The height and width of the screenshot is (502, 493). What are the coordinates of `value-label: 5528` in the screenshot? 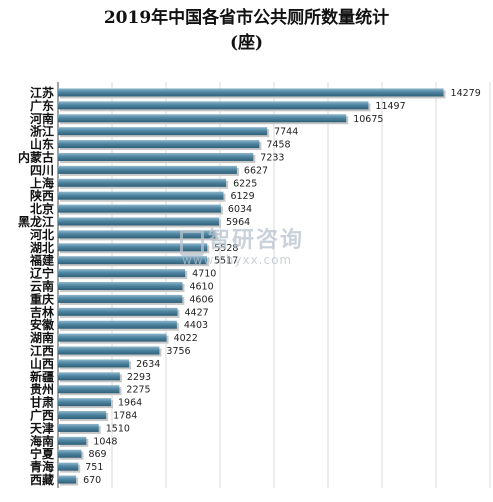 It's located at (226, 248).